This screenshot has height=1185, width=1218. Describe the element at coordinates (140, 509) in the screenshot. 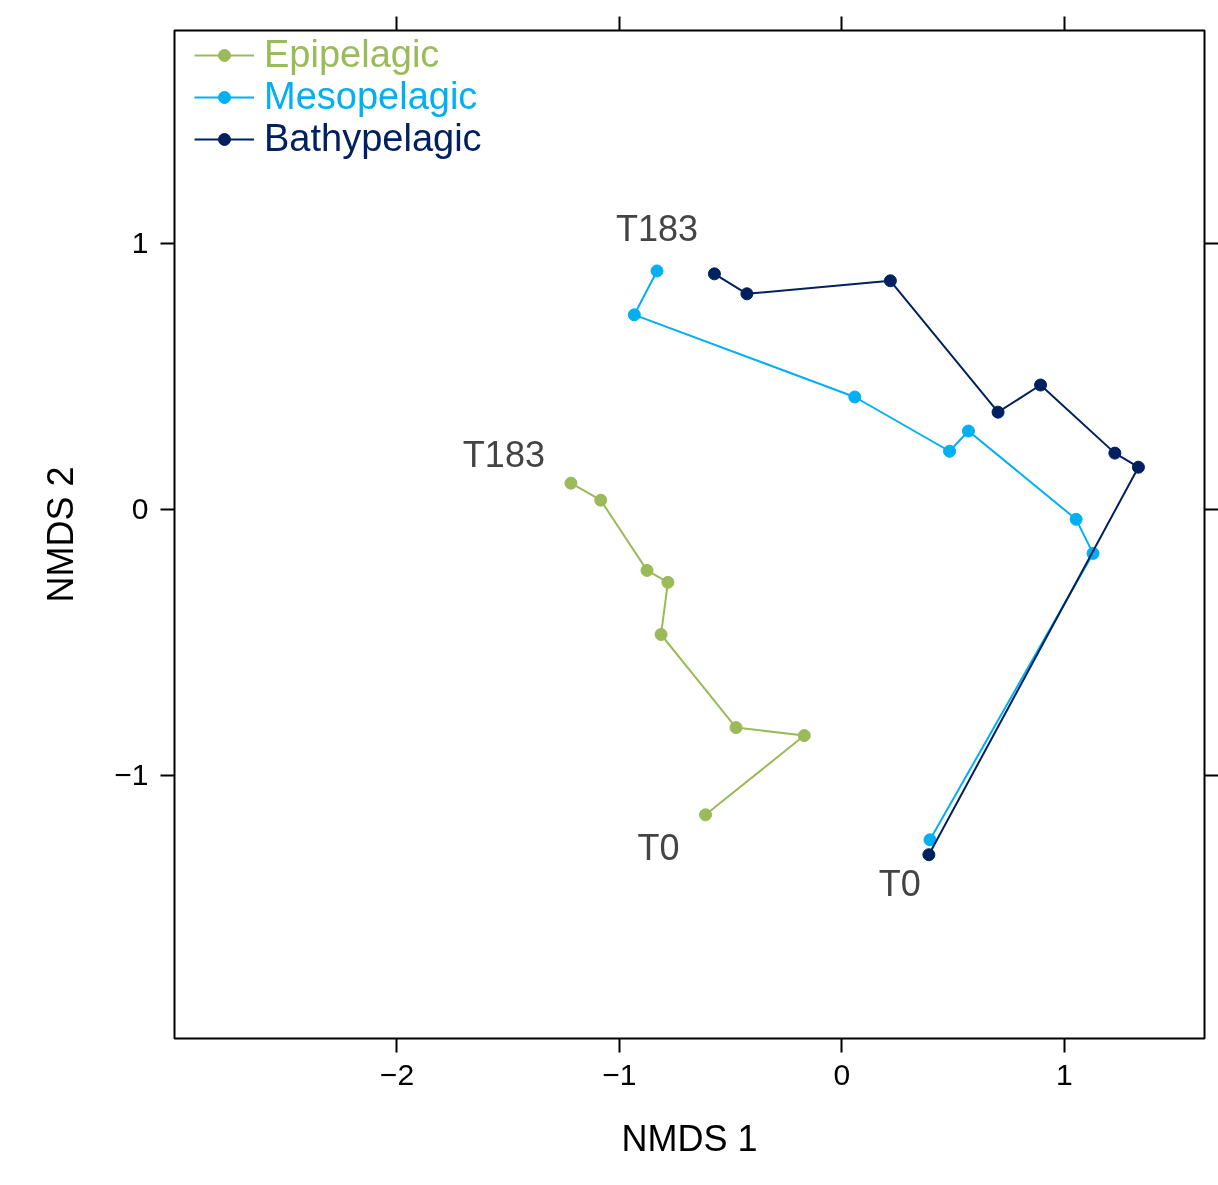

I see `y-tick-label: 0` at that location.